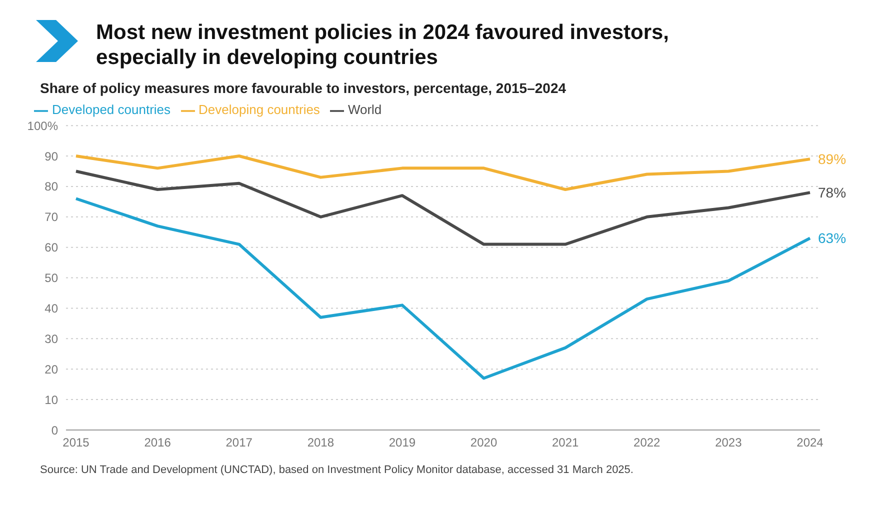 Image resolution: width=883 pixels, height=518 pixels. I want to click on x-tick-label: 2021, so click(566, 443).